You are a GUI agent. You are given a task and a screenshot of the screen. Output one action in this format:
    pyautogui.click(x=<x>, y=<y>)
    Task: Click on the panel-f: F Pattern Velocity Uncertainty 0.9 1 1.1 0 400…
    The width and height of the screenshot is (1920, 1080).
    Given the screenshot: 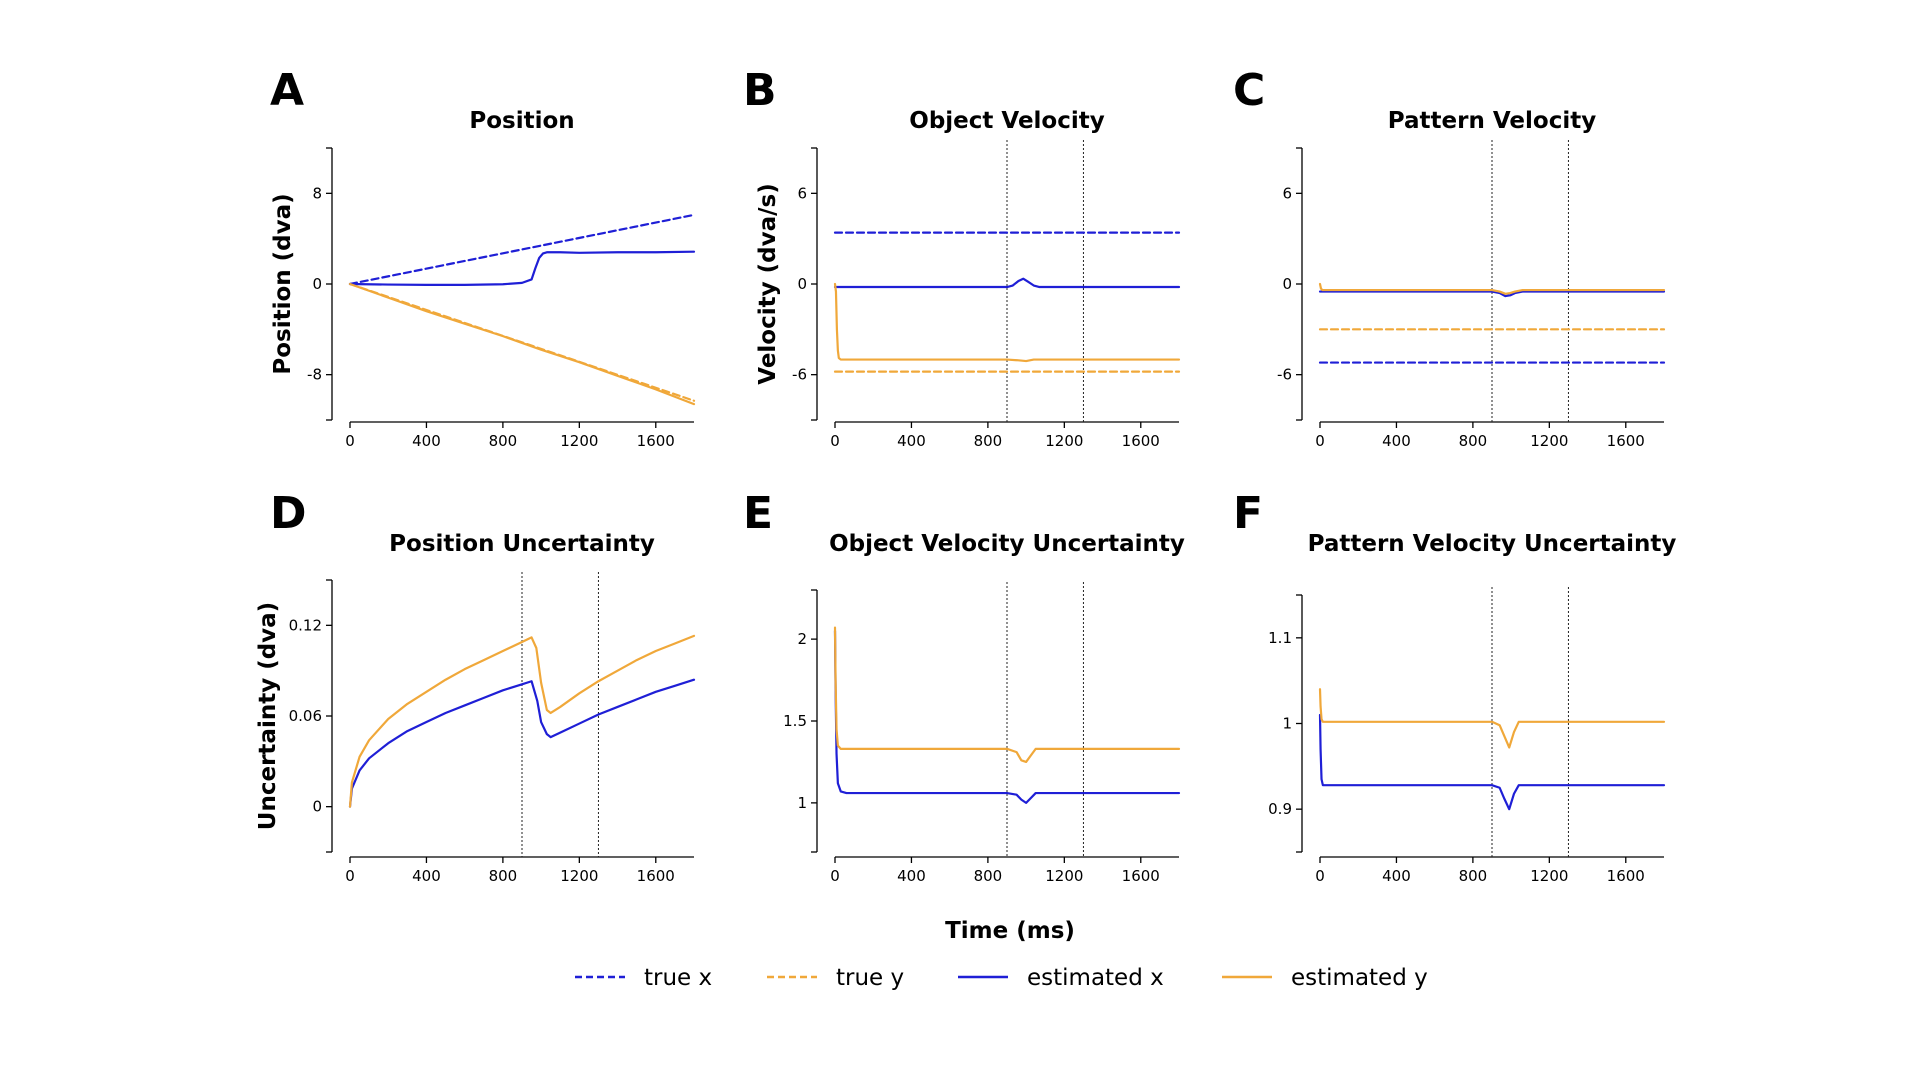 What is the action you would take?
    pyautogui.click(x=1454, y=686)
    